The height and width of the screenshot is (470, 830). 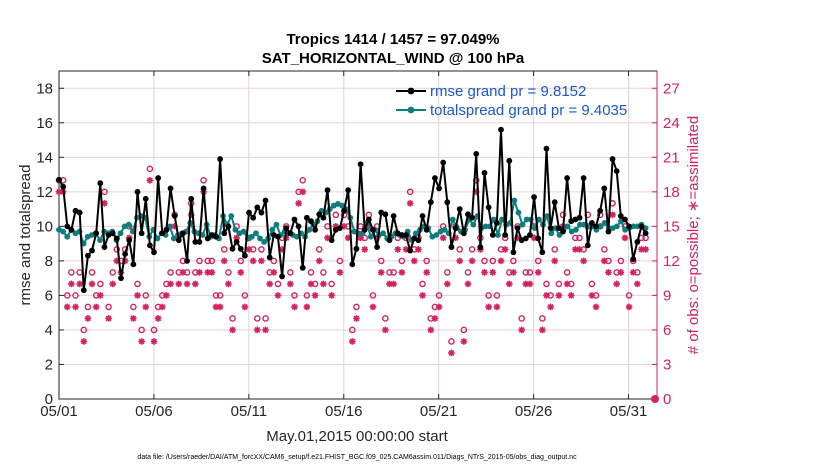 What do you see at coordinates (411, 91) in the screenshot?
I see `legend-rmse-marker` at bounding box center [411, 91].